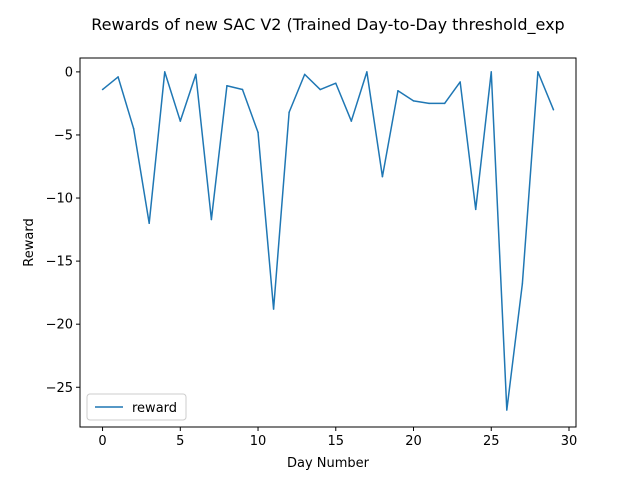  I want to click on y-tick-label: −20, so click(59, 325).